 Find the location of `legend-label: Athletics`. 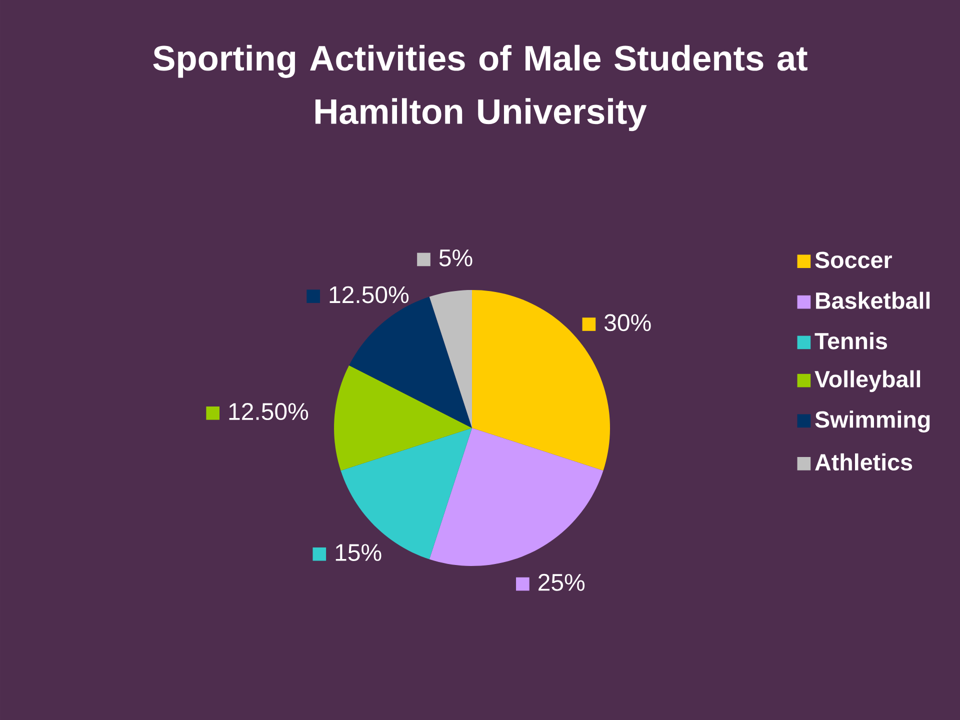

legend-label: Athletics is located at coordinates (863, 462).